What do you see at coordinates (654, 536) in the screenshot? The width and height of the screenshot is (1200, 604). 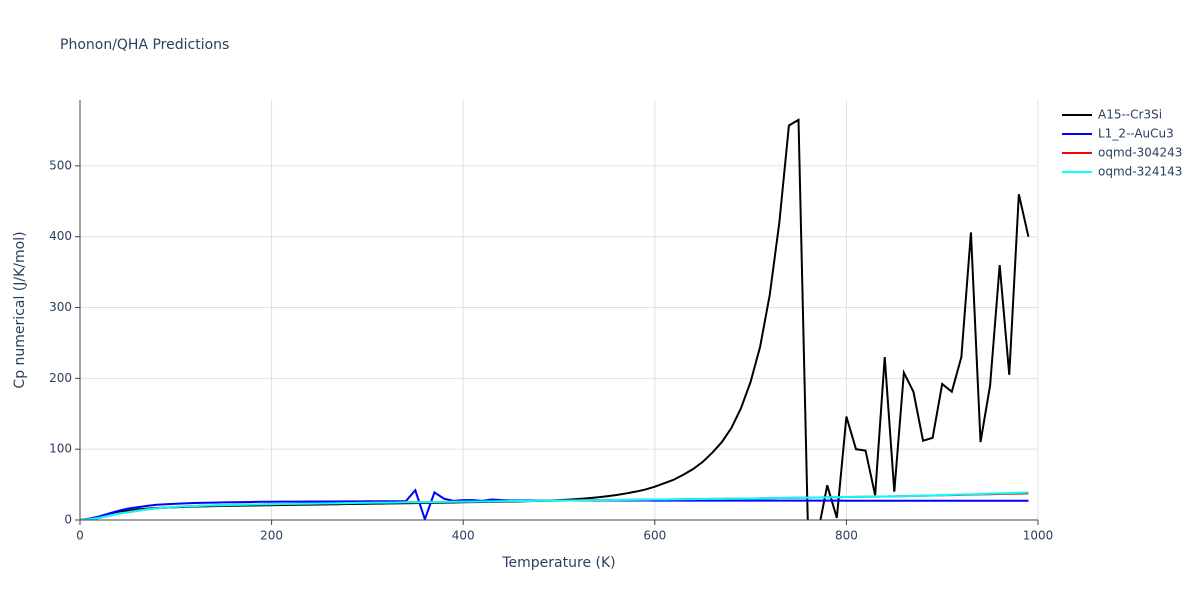 I see `x-tick-label: 600` at bounding box center [654, 536].